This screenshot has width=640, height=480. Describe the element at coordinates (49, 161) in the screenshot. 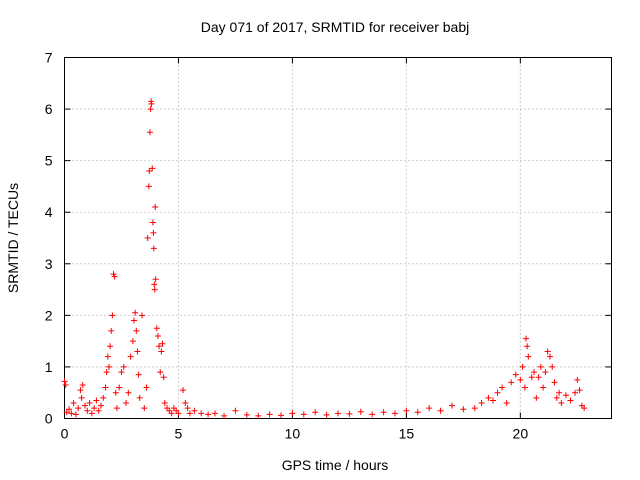

I see `y-tick-label: 5` at that location.